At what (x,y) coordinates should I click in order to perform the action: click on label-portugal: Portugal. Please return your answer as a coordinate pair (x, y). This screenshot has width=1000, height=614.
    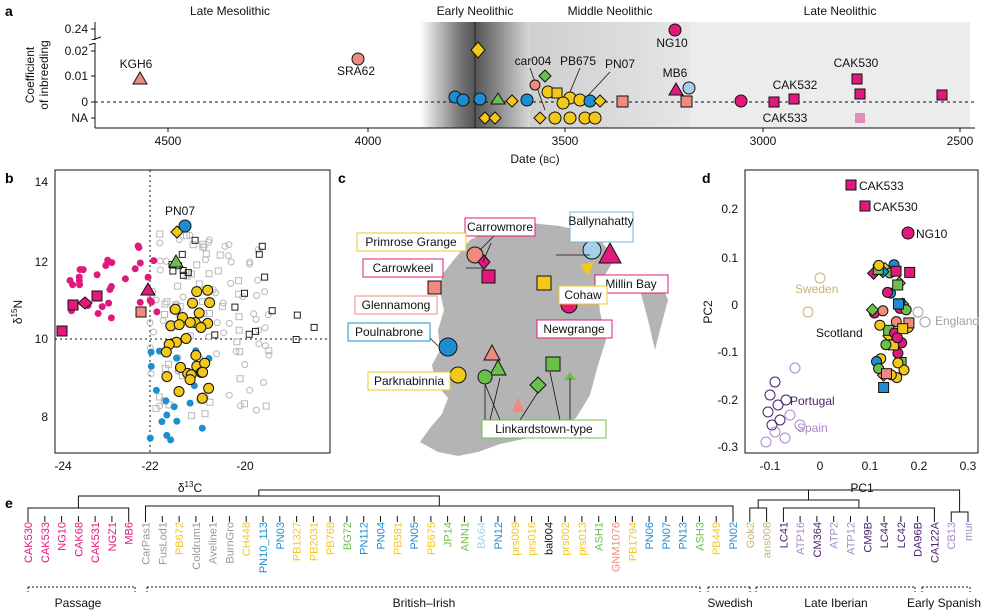
    Looking at the image, I should click on (812, 401).